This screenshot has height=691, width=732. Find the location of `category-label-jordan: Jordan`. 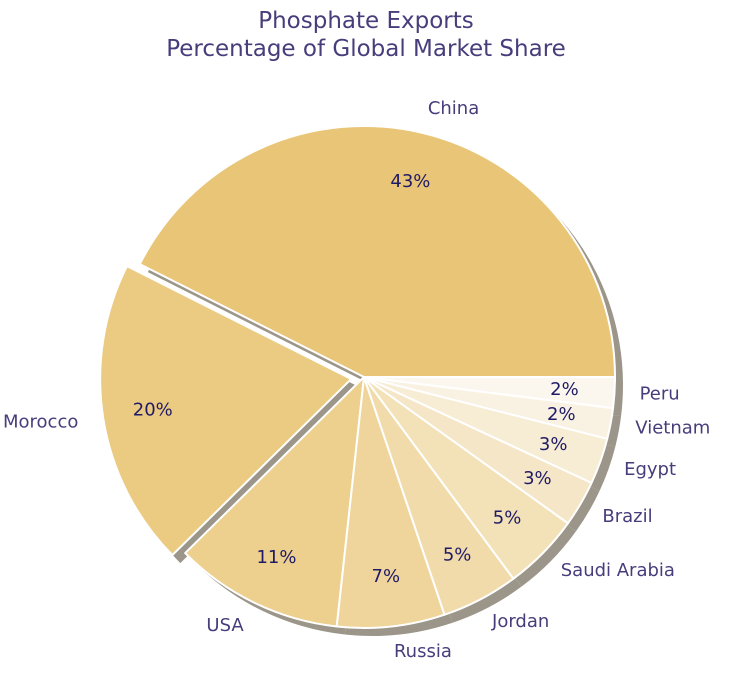

category-label-jordan: Jordan is located at coordinates (520, 621).